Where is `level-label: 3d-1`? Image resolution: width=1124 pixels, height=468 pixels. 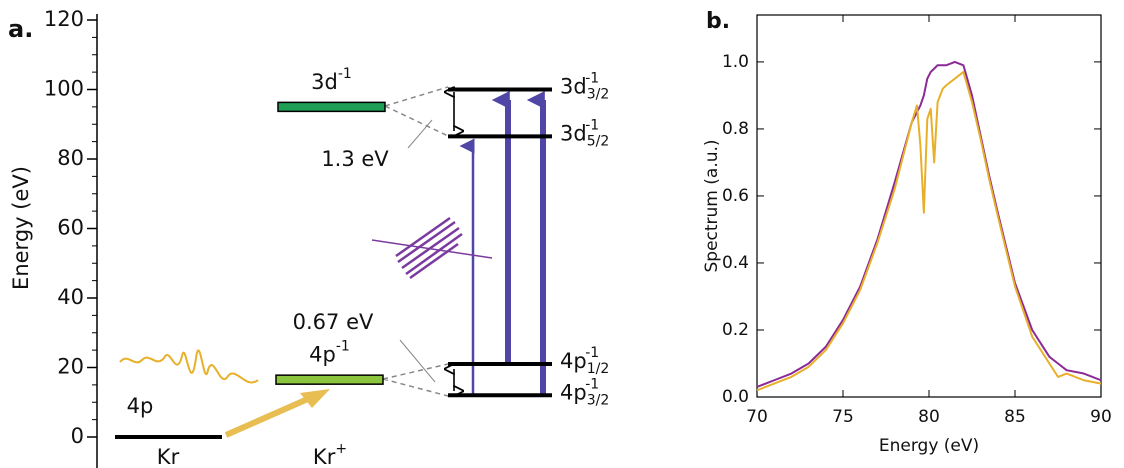
level-label: 3d-1 is located at coordinates (331, 80).